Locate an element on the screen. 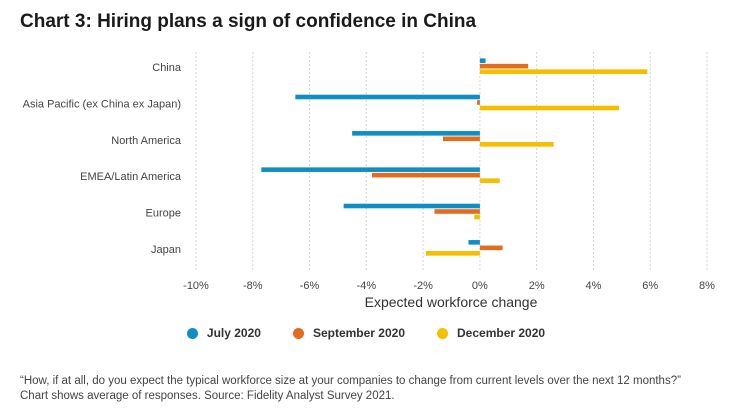 The width and height of the screenshot is (732, 408). legend-item-september-2020: September 2020 is located at coordinates (349, 333).